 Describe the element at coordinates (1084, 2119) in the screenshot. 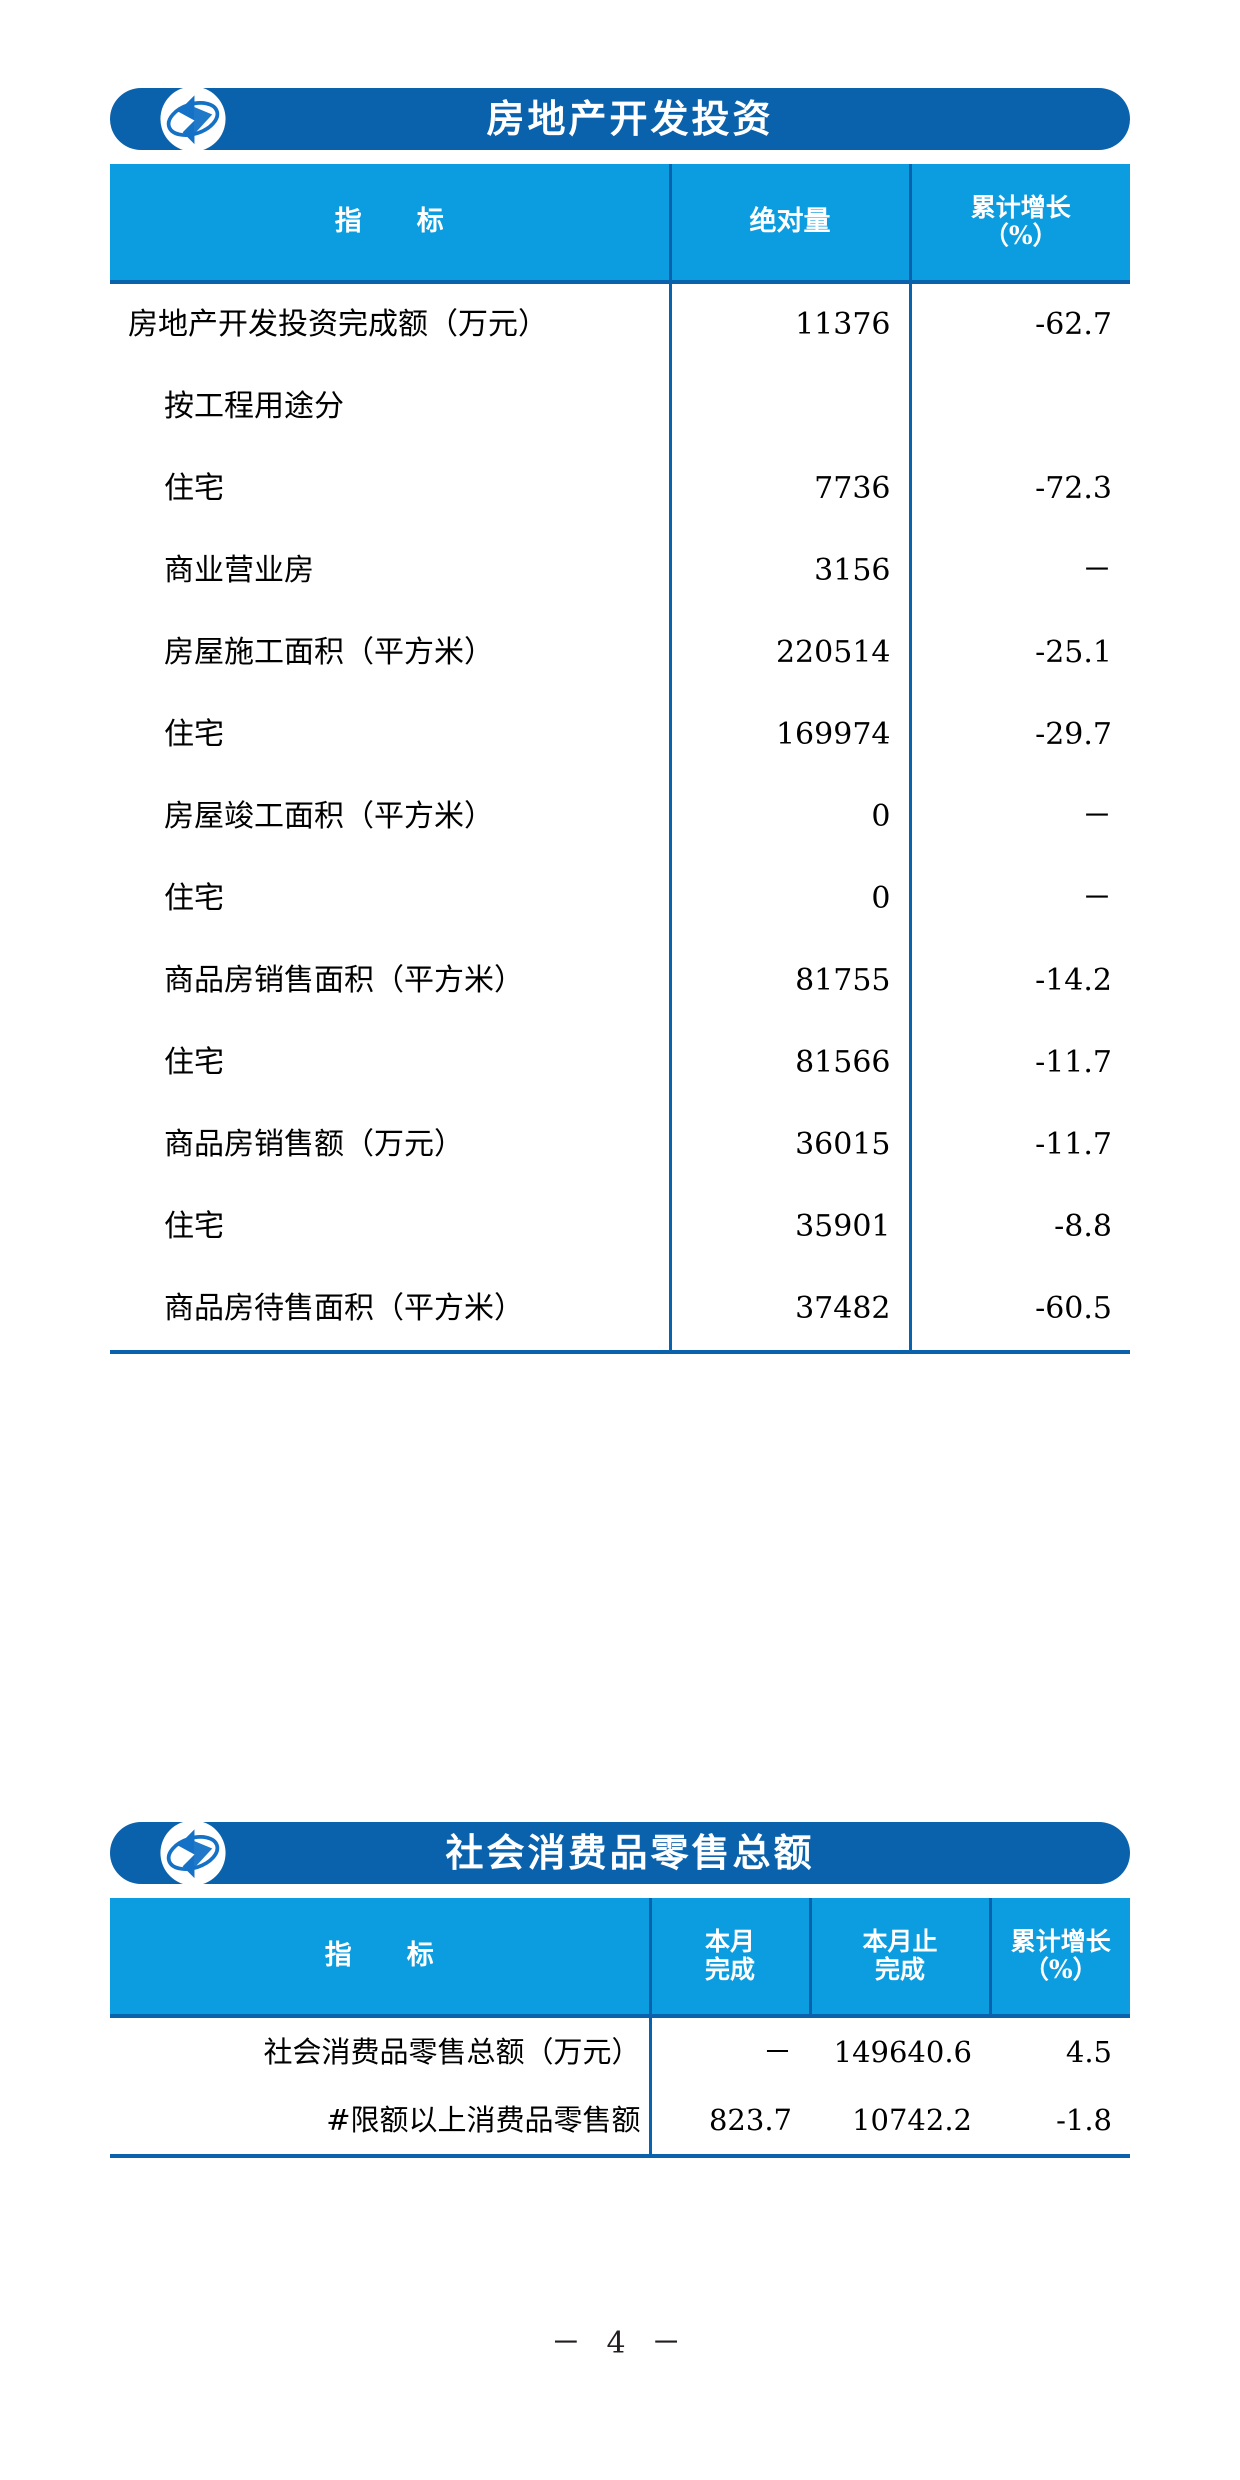

I see `row-growth-value: -1.8` at that location.